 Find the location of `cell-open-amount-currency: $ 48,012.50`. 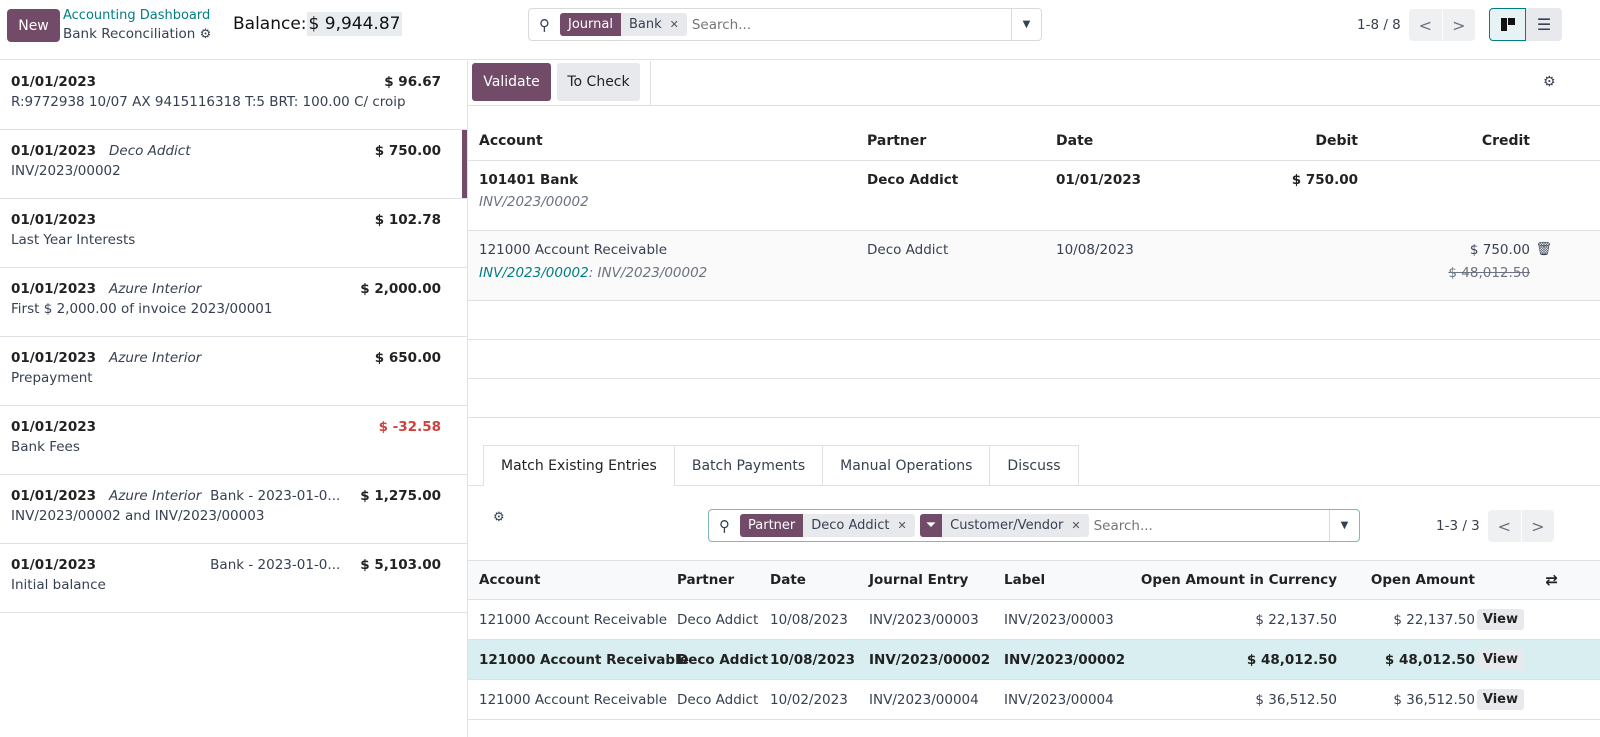

cell-open-amount-currency: $ 48,012.50 is located at coordinates (1291, 659).